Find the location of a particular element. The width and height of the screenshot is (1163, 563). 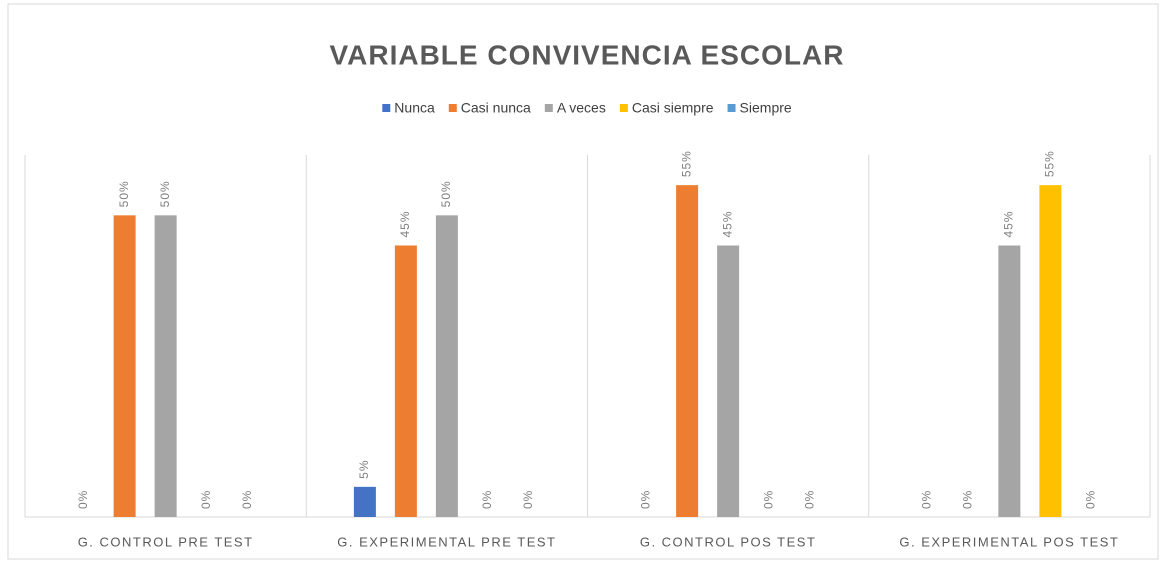

legend-label: Siempre is located at coordinates (766, 108).